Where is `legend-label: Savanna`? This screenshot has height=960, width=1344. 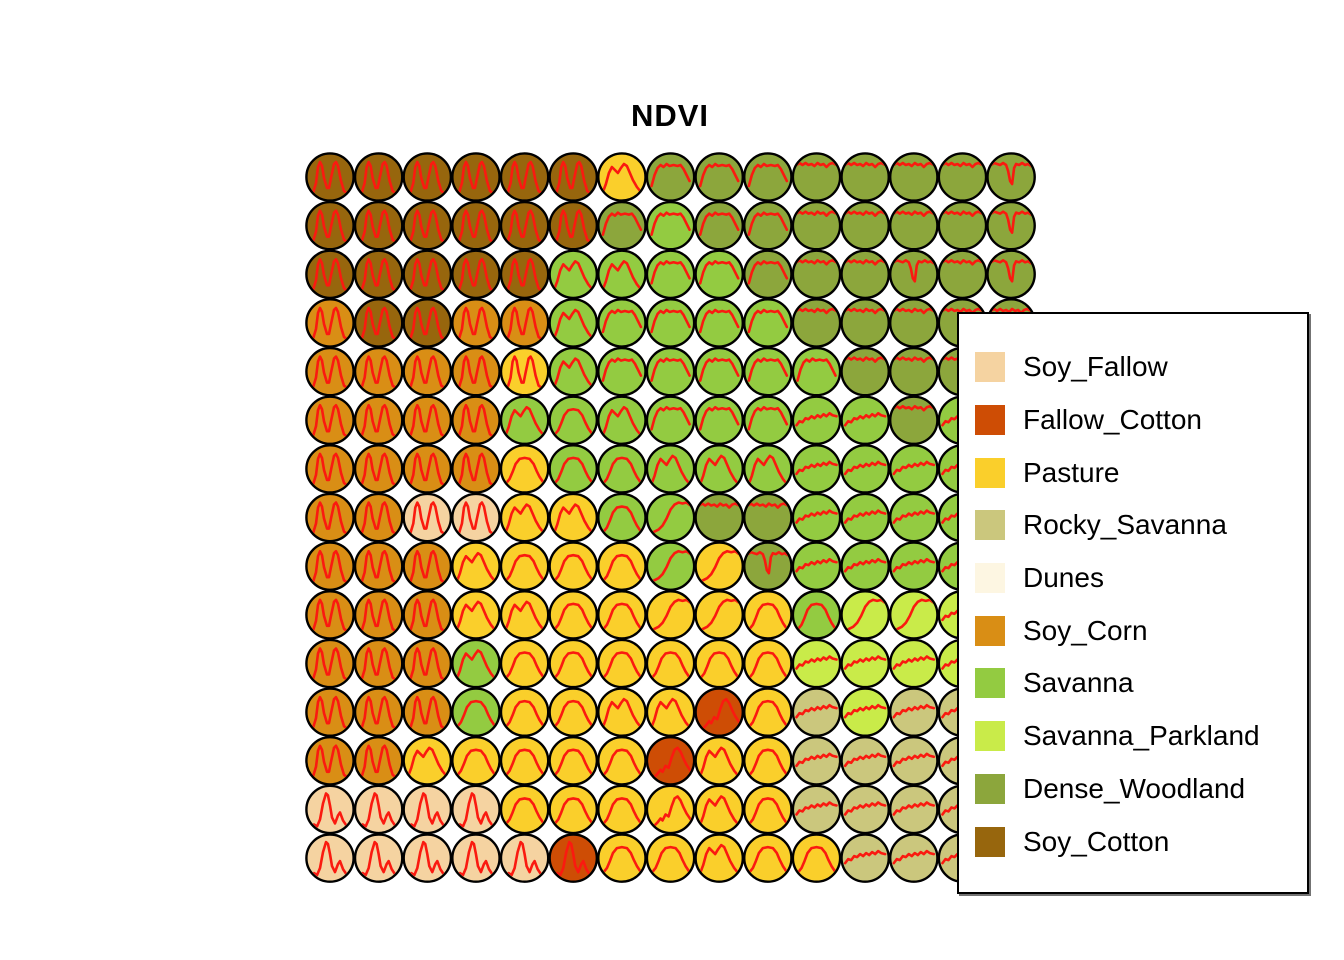 legend-label: Savanna is located at coordinates (1078, 683).